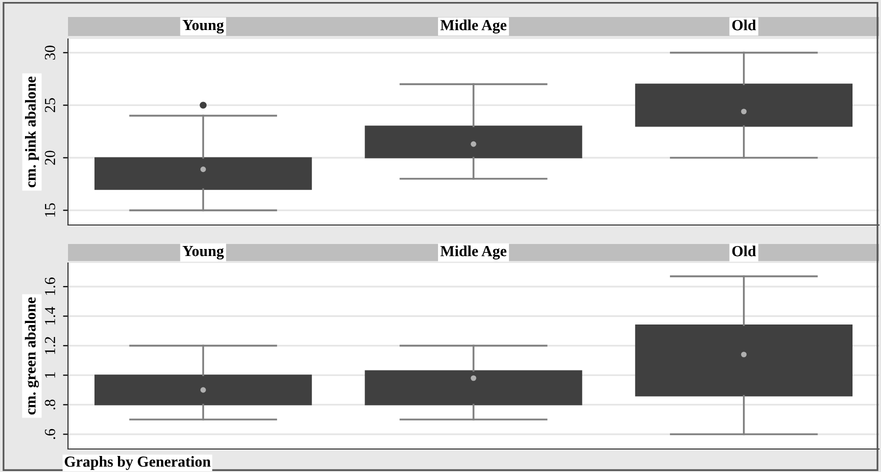  Describe the element at coordinates (50, 53) in the screenshot. I see `y-tick-label: 30` at that location.